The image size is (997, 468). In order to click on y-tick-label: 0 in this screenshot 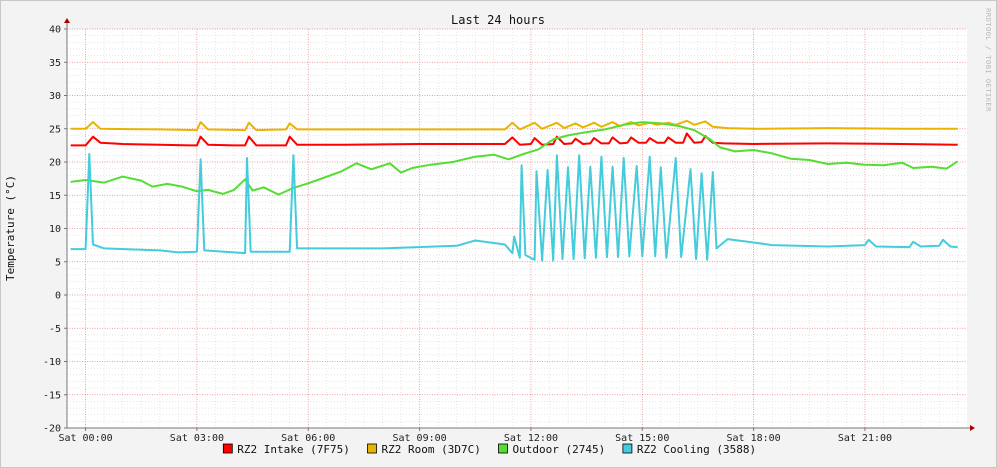, I will do `click(58, 296)`.